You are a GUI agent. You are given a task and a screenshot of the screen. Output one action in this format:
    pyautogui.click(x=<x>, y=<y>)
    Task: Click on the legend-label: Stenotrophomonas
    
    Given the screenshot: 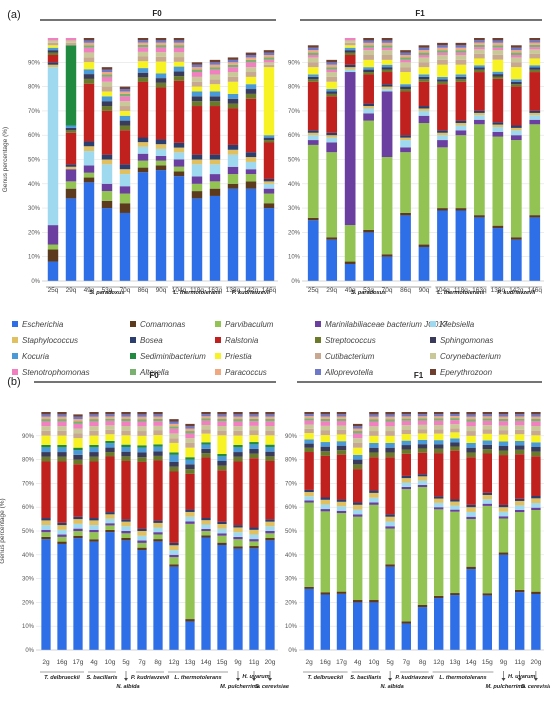 What is the action you would take?
    pyautogui.click(x=56, y=372)
    